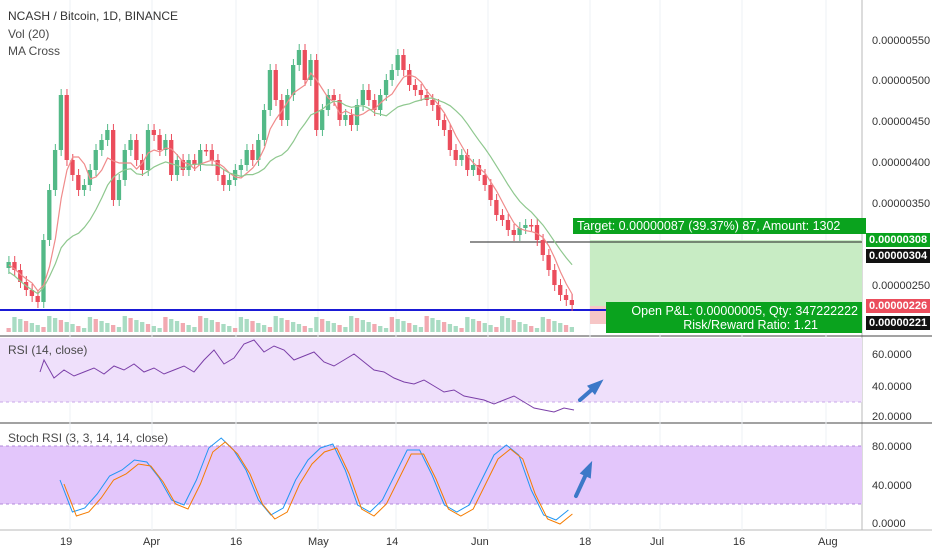 The height and width of the screenshot is (550, 932). I want to click on current-price-tag: 0.00000226, so click(898, 306).